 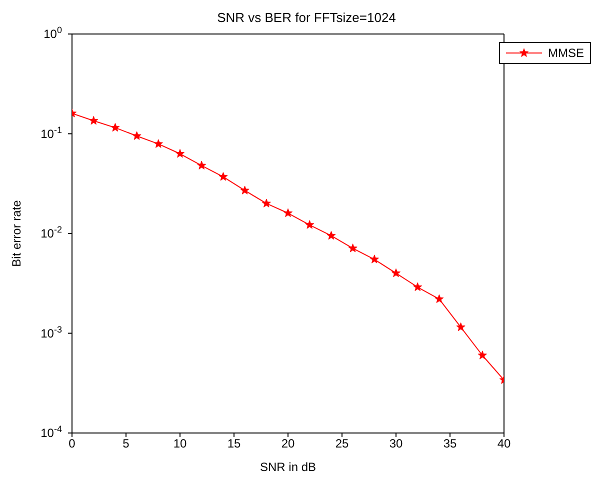 What do you see at coordinates (396, 443) in the screenshot?
I see `x-tick-label: 30` at bounding box center [396, 443].